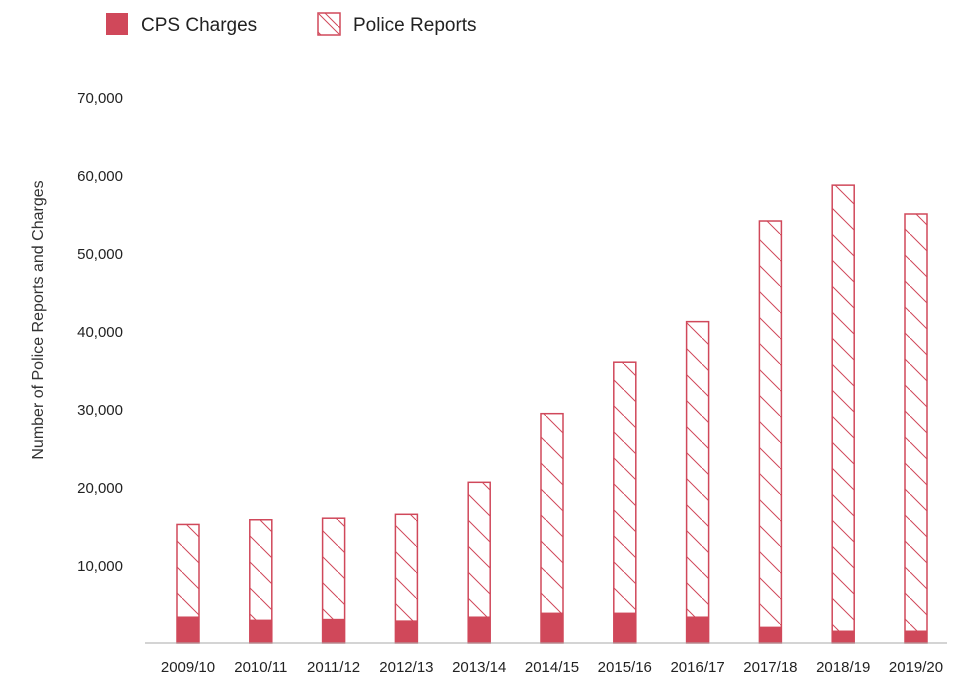 Image resolution: width=958 pixels, height=685 pixels. What do you see at coordinates (100, 566) in the screenshot?
I see `y-tick-label: 10,000` at bounding box center [100, 566].